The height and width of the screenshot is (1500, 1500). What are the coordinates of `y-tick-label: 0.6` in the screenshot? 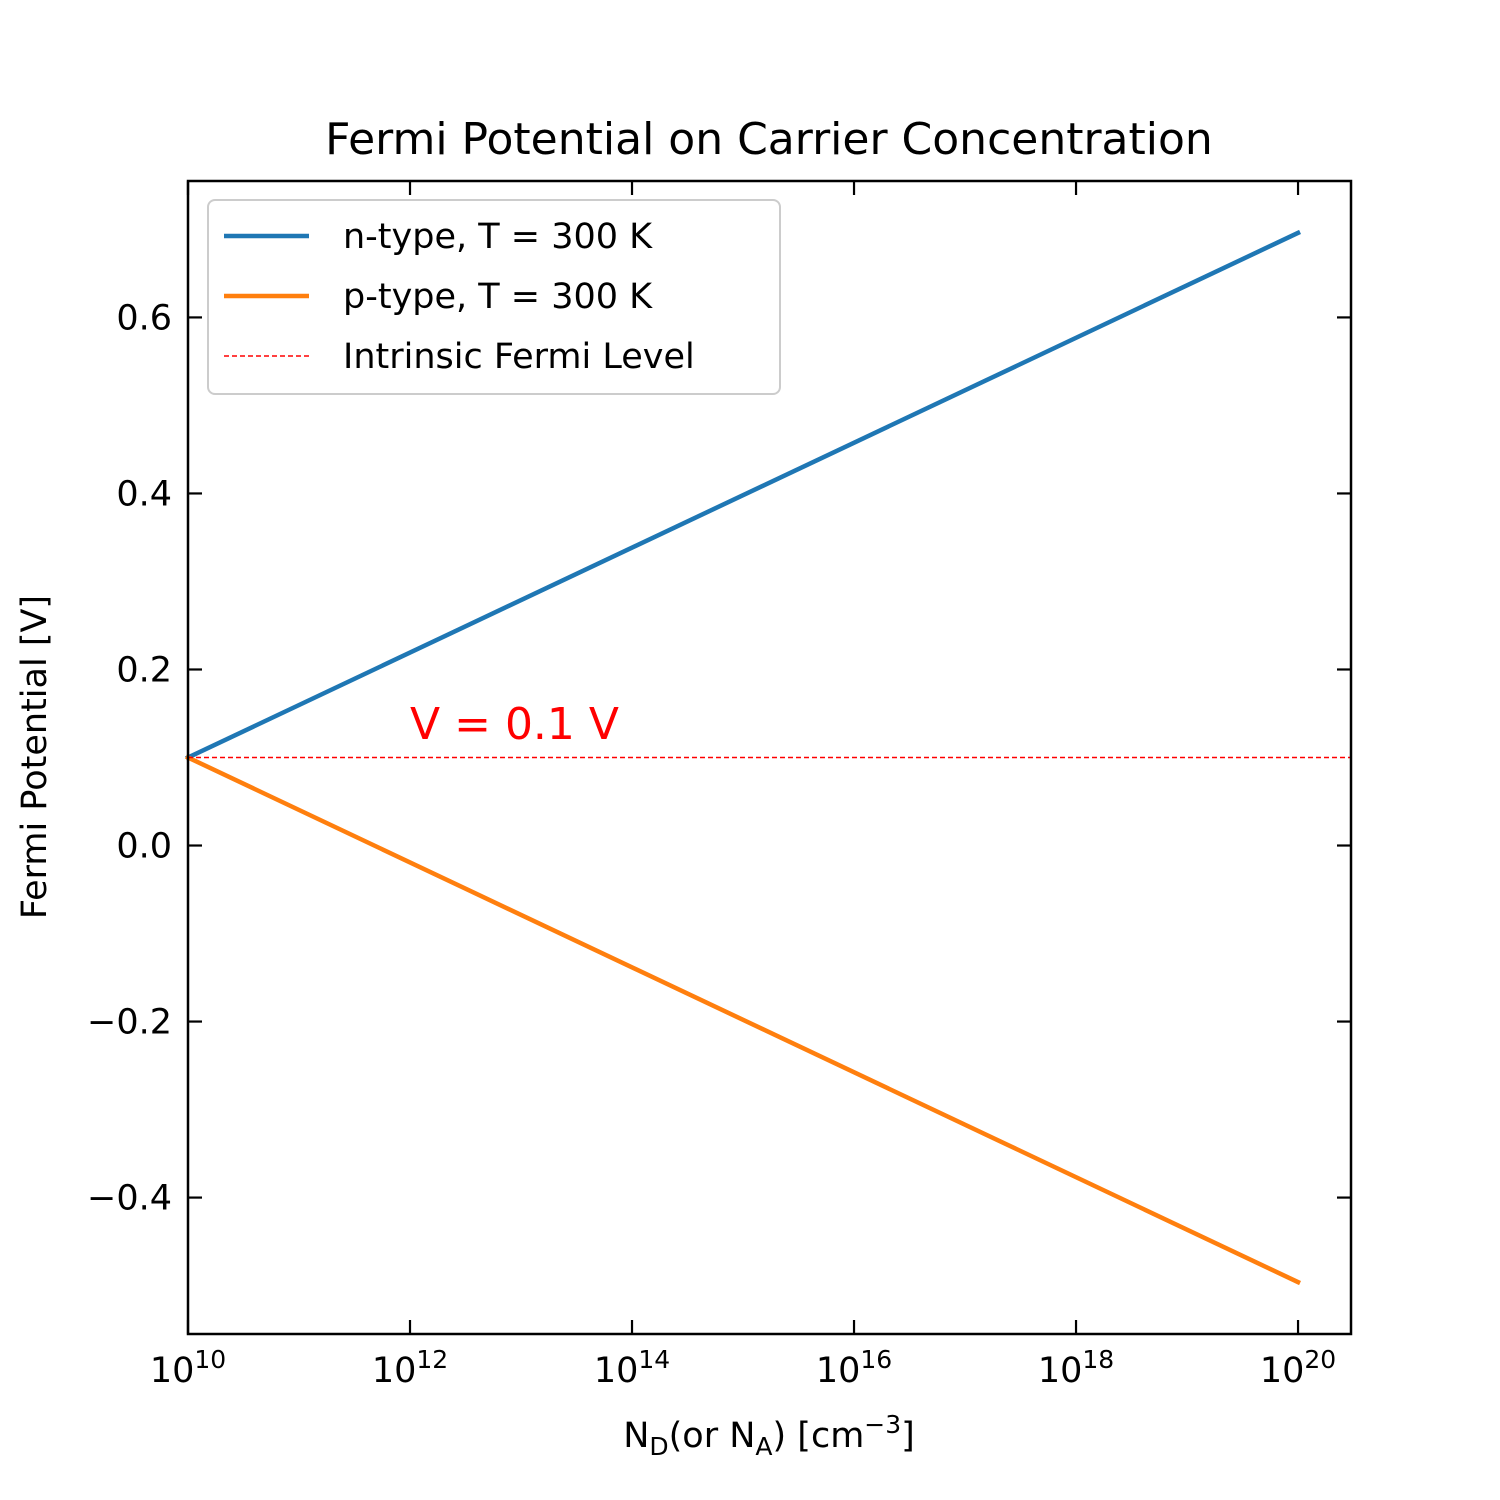 It's located at (144, 318).